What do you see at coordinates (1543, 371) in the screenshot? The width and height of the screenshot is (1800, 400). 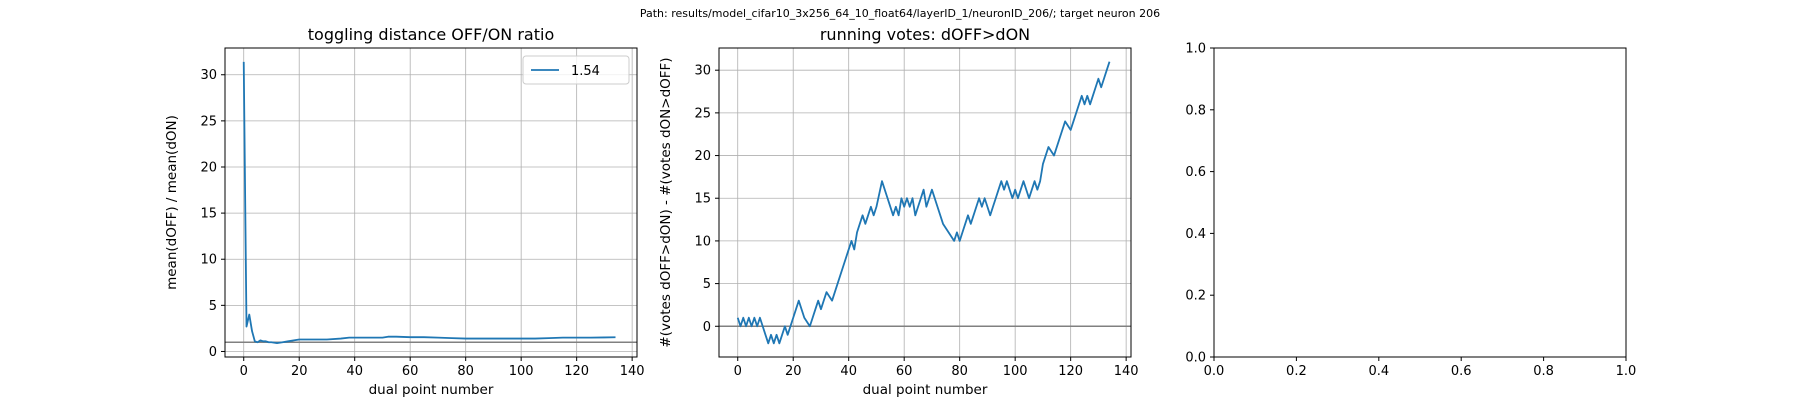 I see `x-tick-label: 0.8` at bounding box center [1543, 371].